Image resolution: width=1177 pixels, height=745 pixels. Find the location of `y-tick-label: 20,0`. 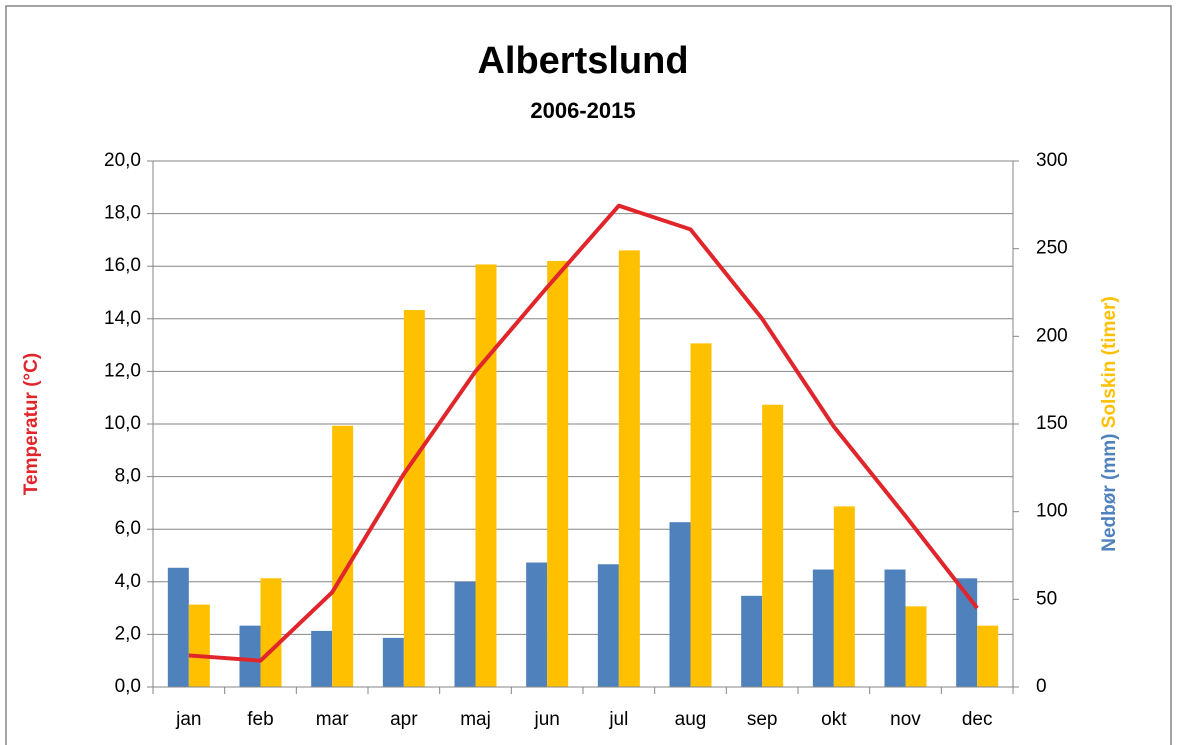

y-tick-label: 20,0 is located at coordinates (122, 160).